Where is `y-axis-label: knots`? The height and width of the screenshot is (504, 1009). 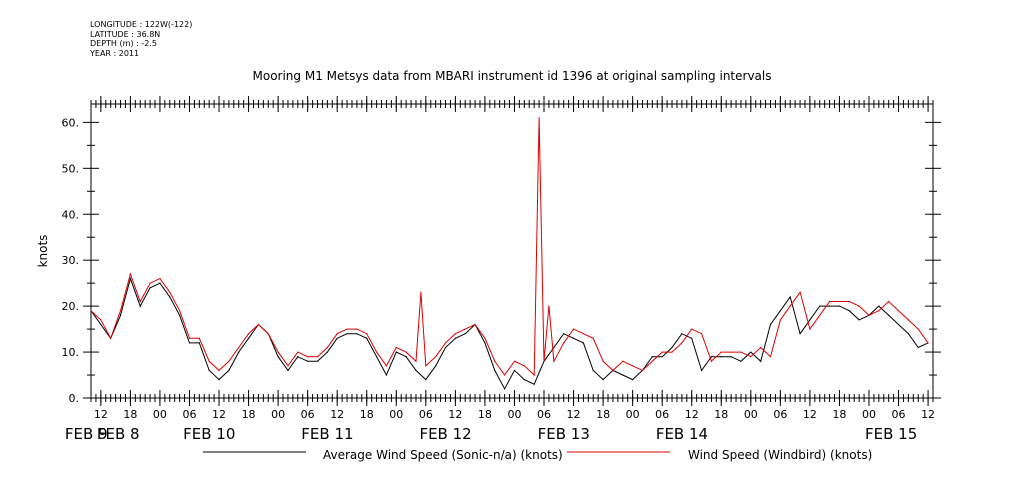
y-axis-label: knots is located at coordinates (43, 251).